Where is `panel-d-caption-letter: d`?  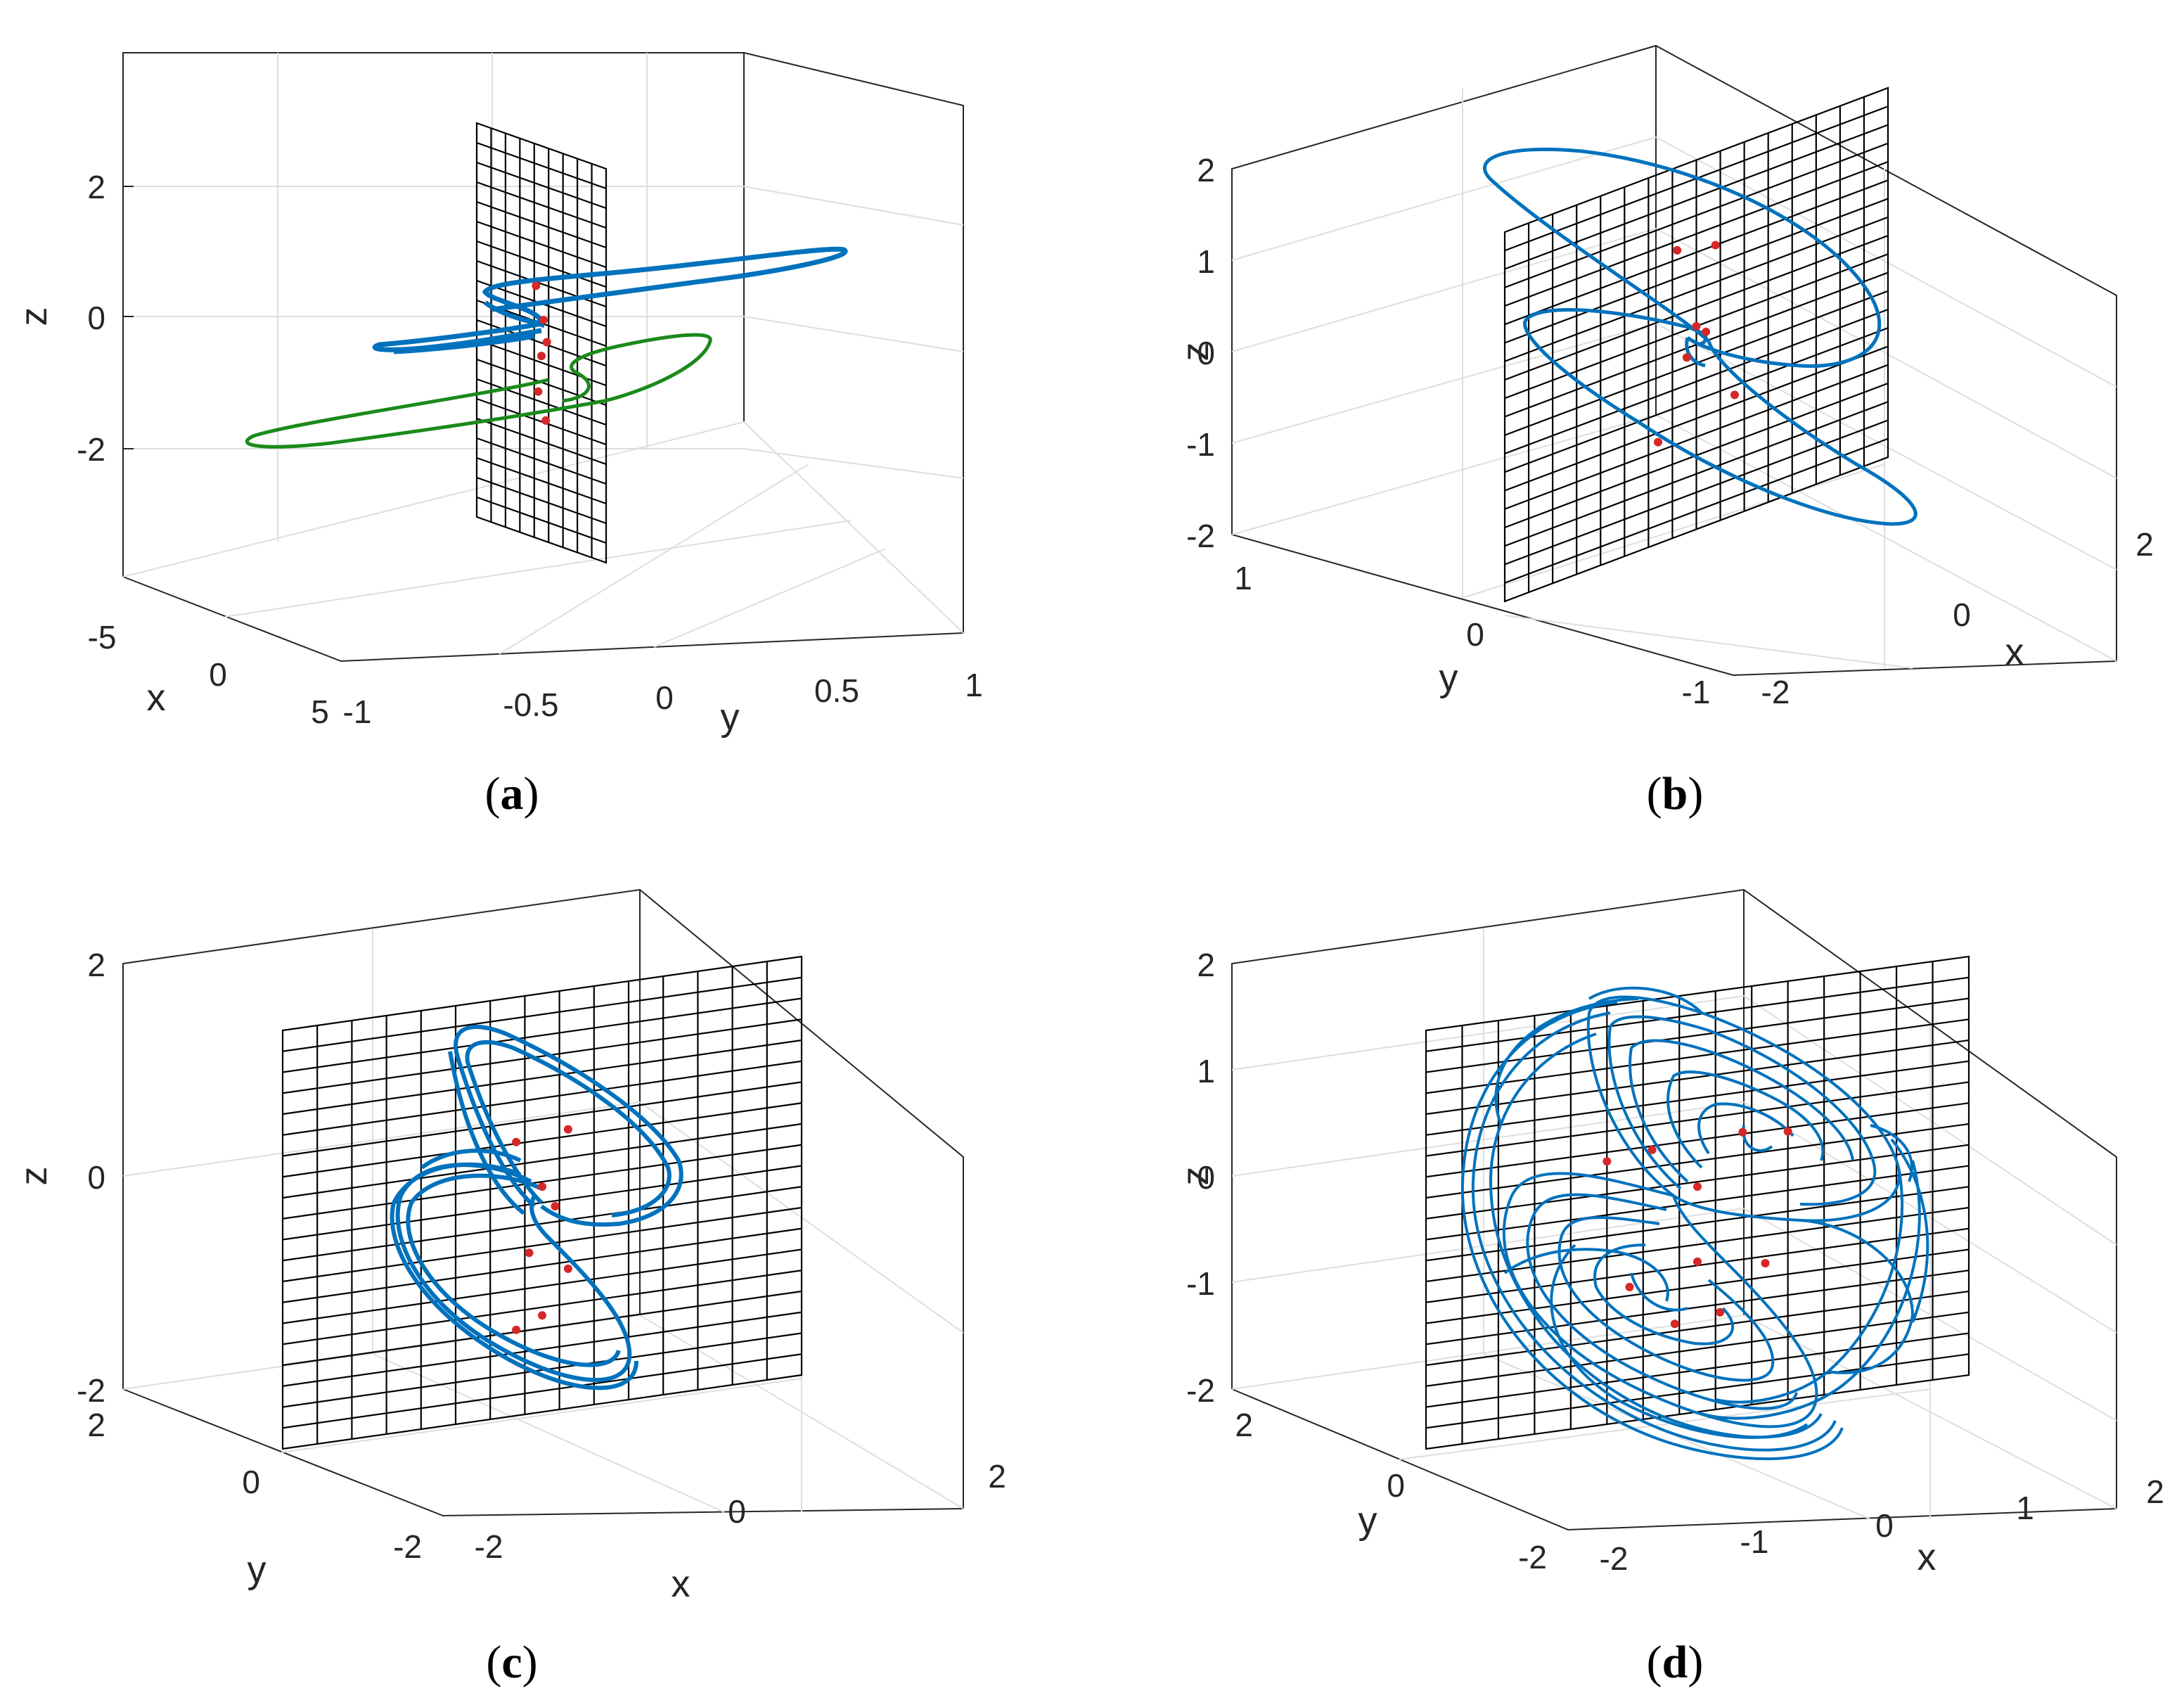
panel-d-caption-letter: d is located at coordinates (1675, 1662).